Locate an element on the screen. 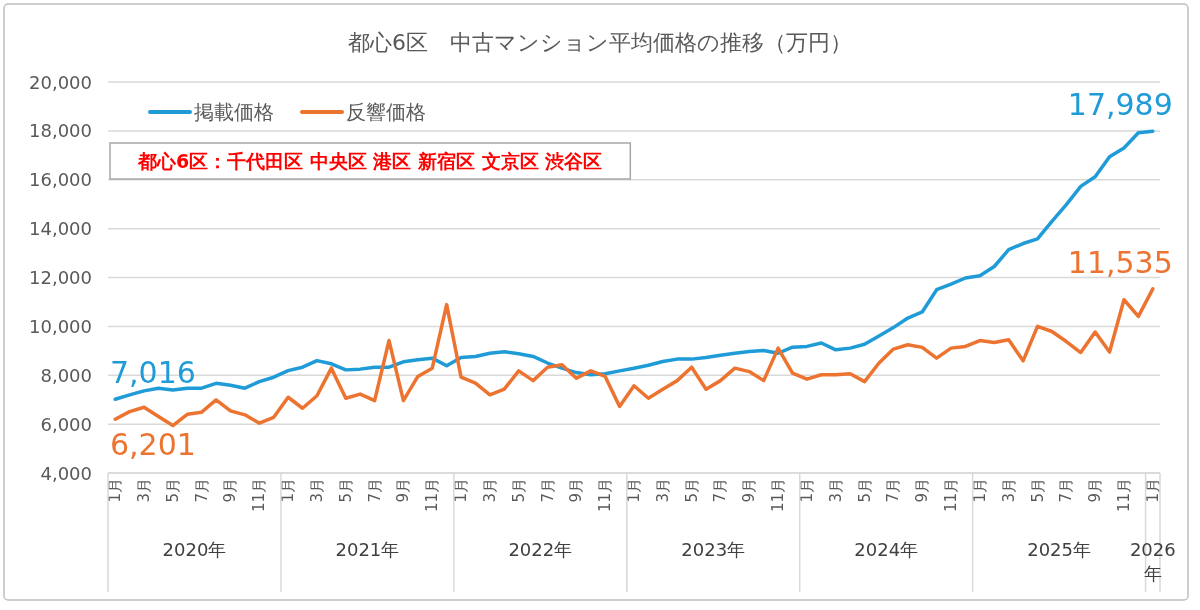 The height and width of the screenshot is (610, 1200). y-tick-label: 12,000 is located at coordinates (60, 277).